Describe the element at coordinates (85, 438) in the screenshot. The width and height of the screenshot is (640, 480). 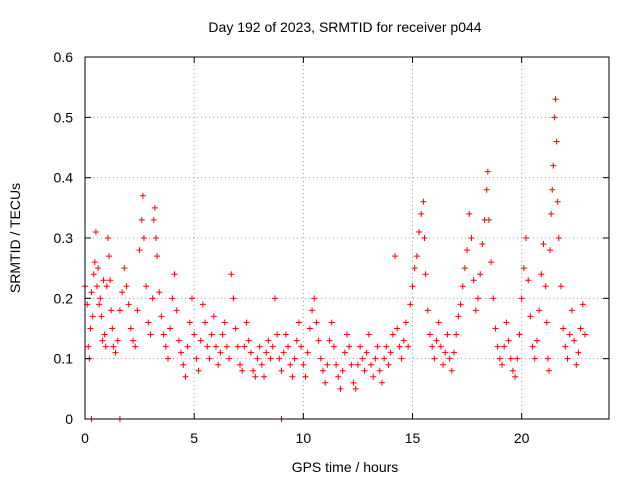
I see `x-tick-label: 0` at that location.